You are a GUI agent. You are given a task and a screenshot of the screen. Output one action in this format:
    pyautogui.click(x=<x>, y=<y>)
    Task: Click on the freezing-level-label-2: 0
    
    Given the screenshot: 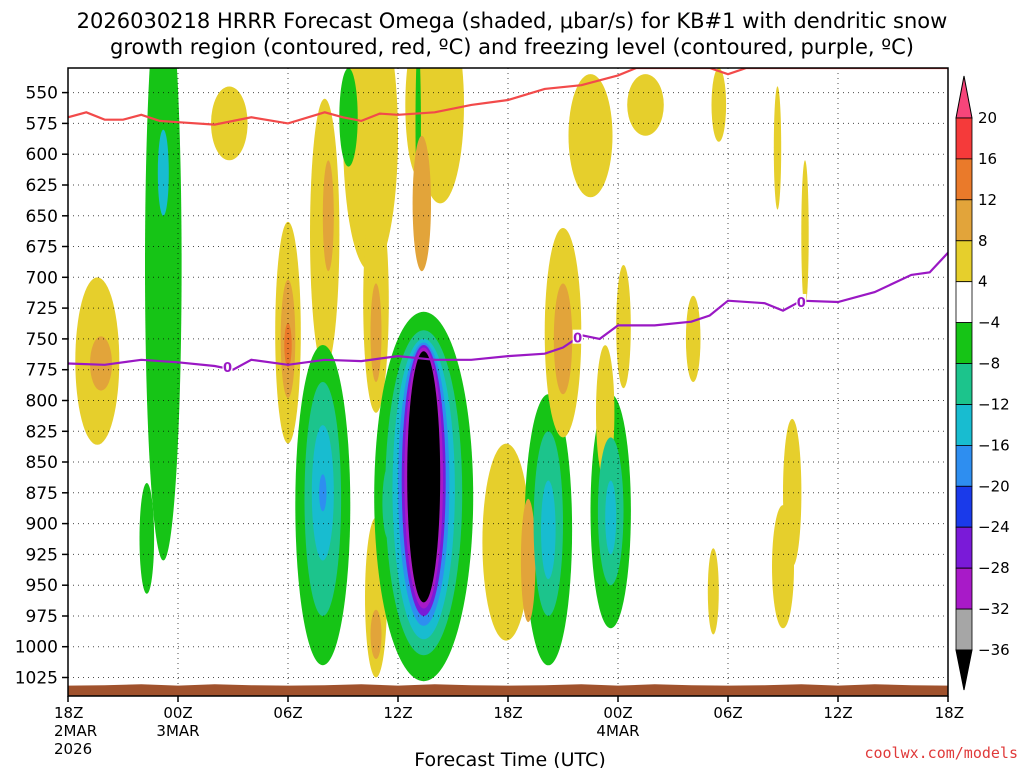 What is the action you would take?
    pyautogui.click(x=801, y=302)
    